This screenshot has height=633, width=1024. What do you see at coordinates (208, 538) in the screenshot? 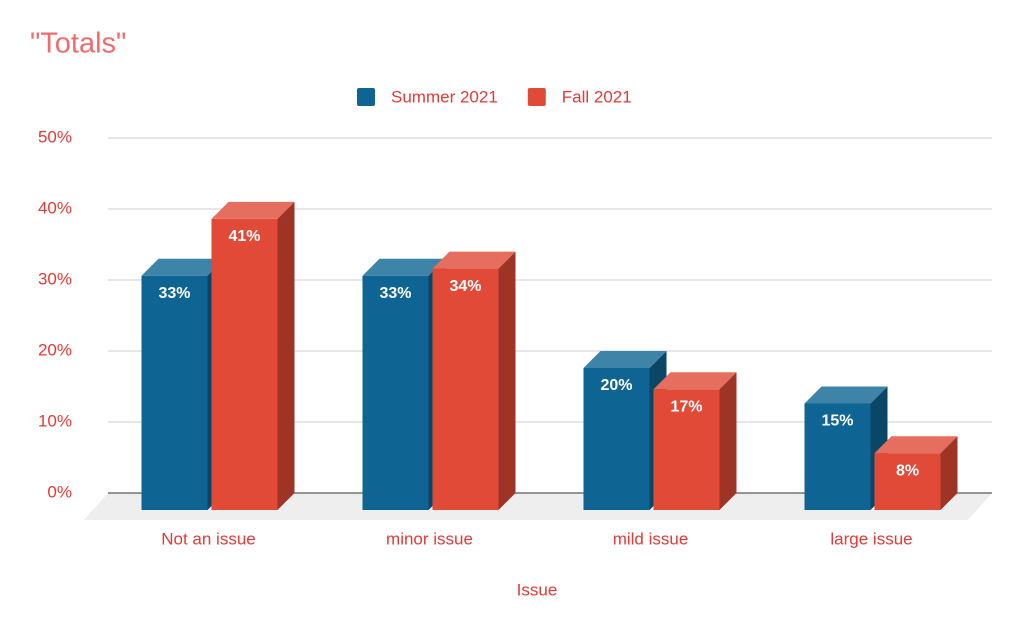
I see `x-tick-label: Not an issue` at bounding box center [208, 538].